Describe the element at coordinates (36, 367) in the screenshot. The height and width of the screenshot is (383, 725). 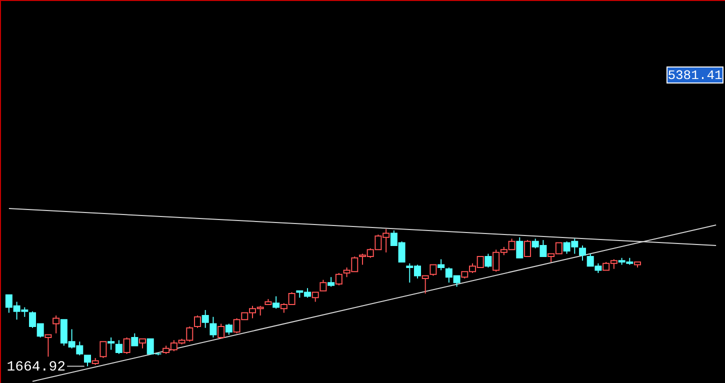
I see `annotation: 1664.92` at that location.